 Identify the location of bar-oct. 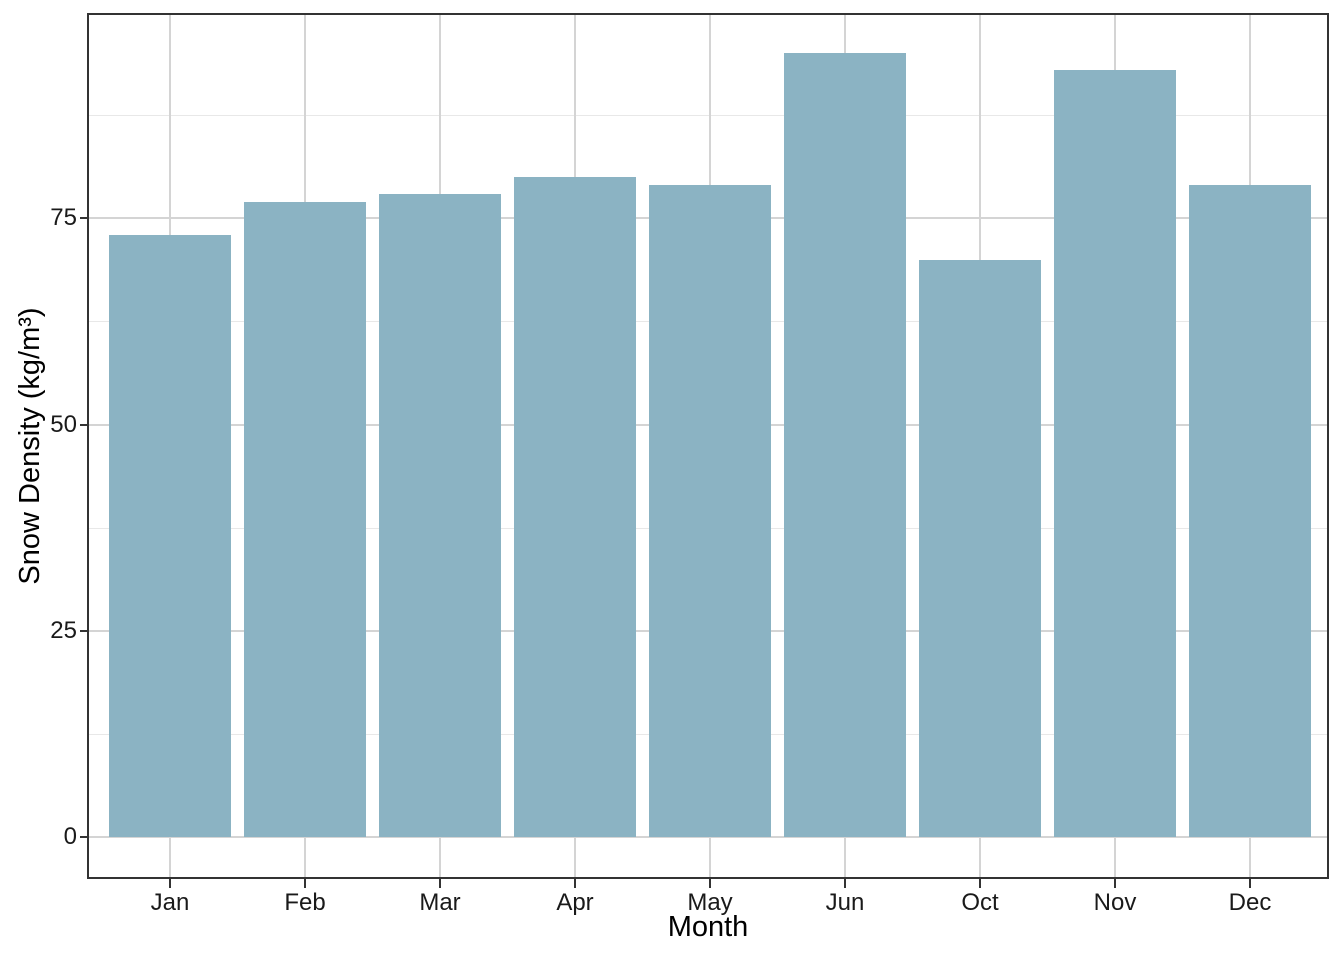
(980, 548).